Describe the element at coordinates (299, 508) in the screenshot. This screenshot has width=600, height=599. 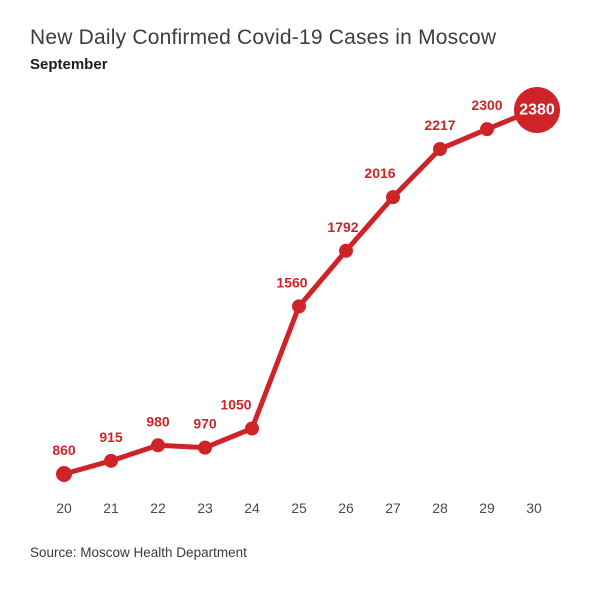
I see `x-tick-label: 25` at that location.